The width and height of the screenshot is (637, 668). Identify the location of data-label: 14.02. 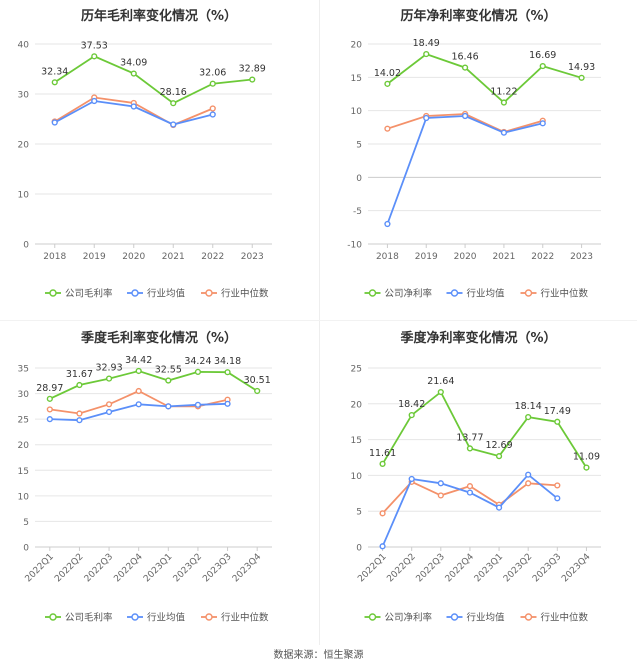
(387, 73).